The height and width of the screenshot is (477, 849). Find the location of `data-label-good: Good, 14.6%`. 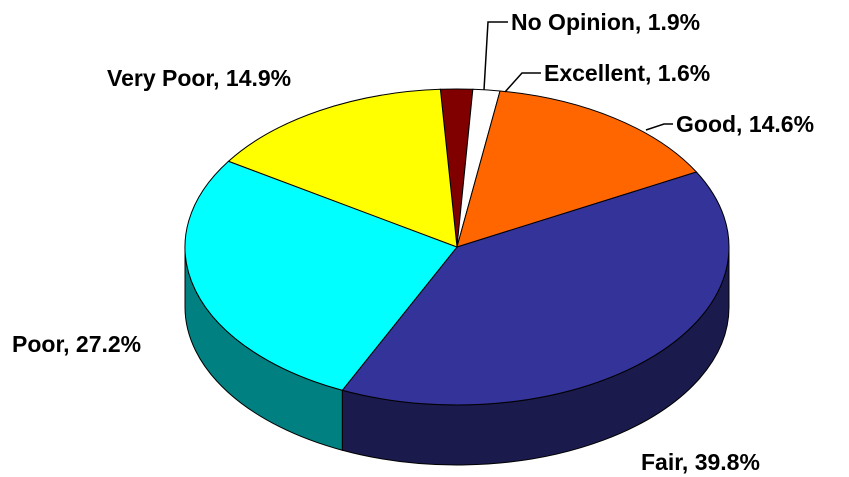

data-label-good: Good, 14.6% is located at coordinates (745, 124).